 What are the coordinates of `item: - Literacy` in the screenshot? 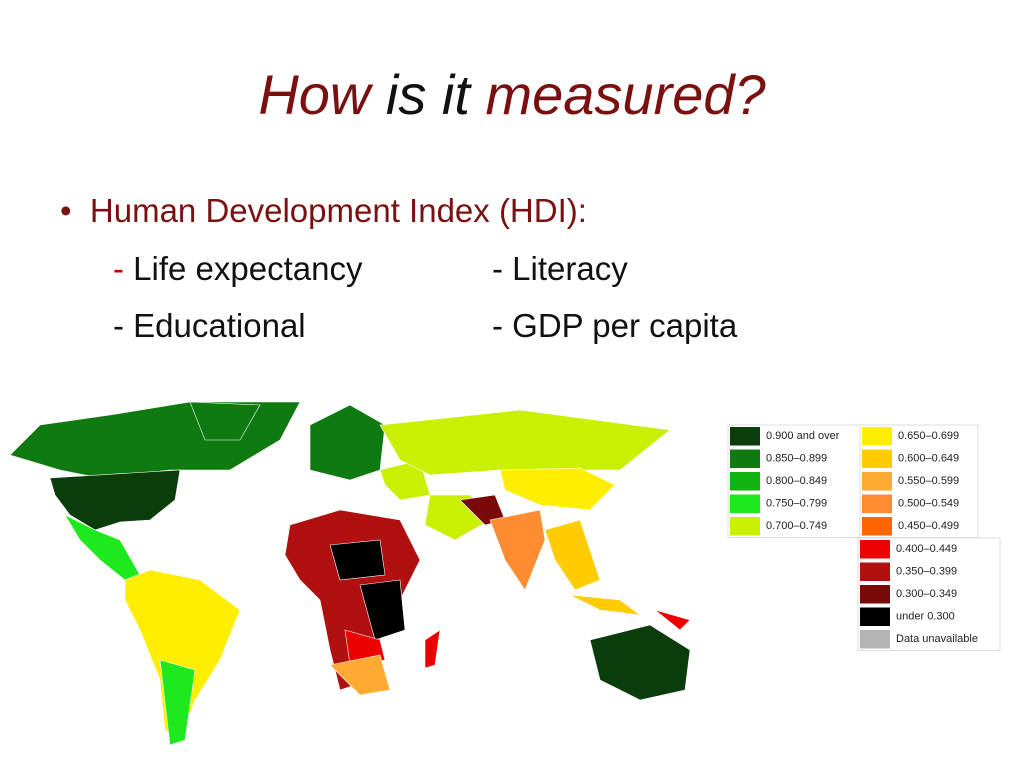 It's located at (560, 269).